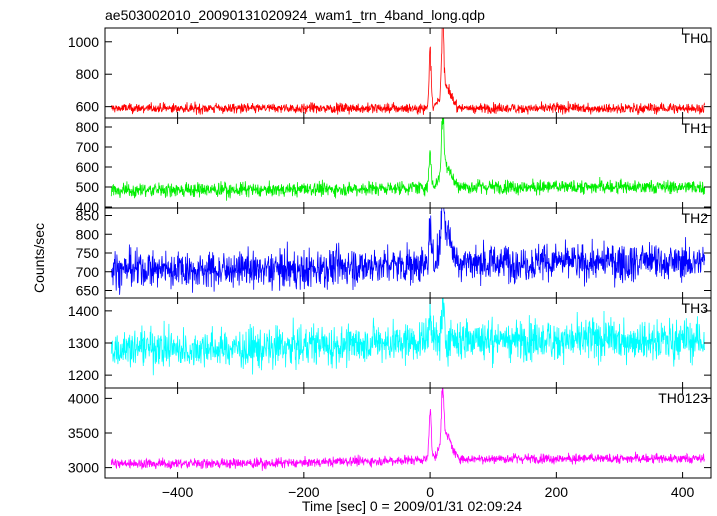  I want to click on panel-label-th0123: TH0123, so click(683, 398).